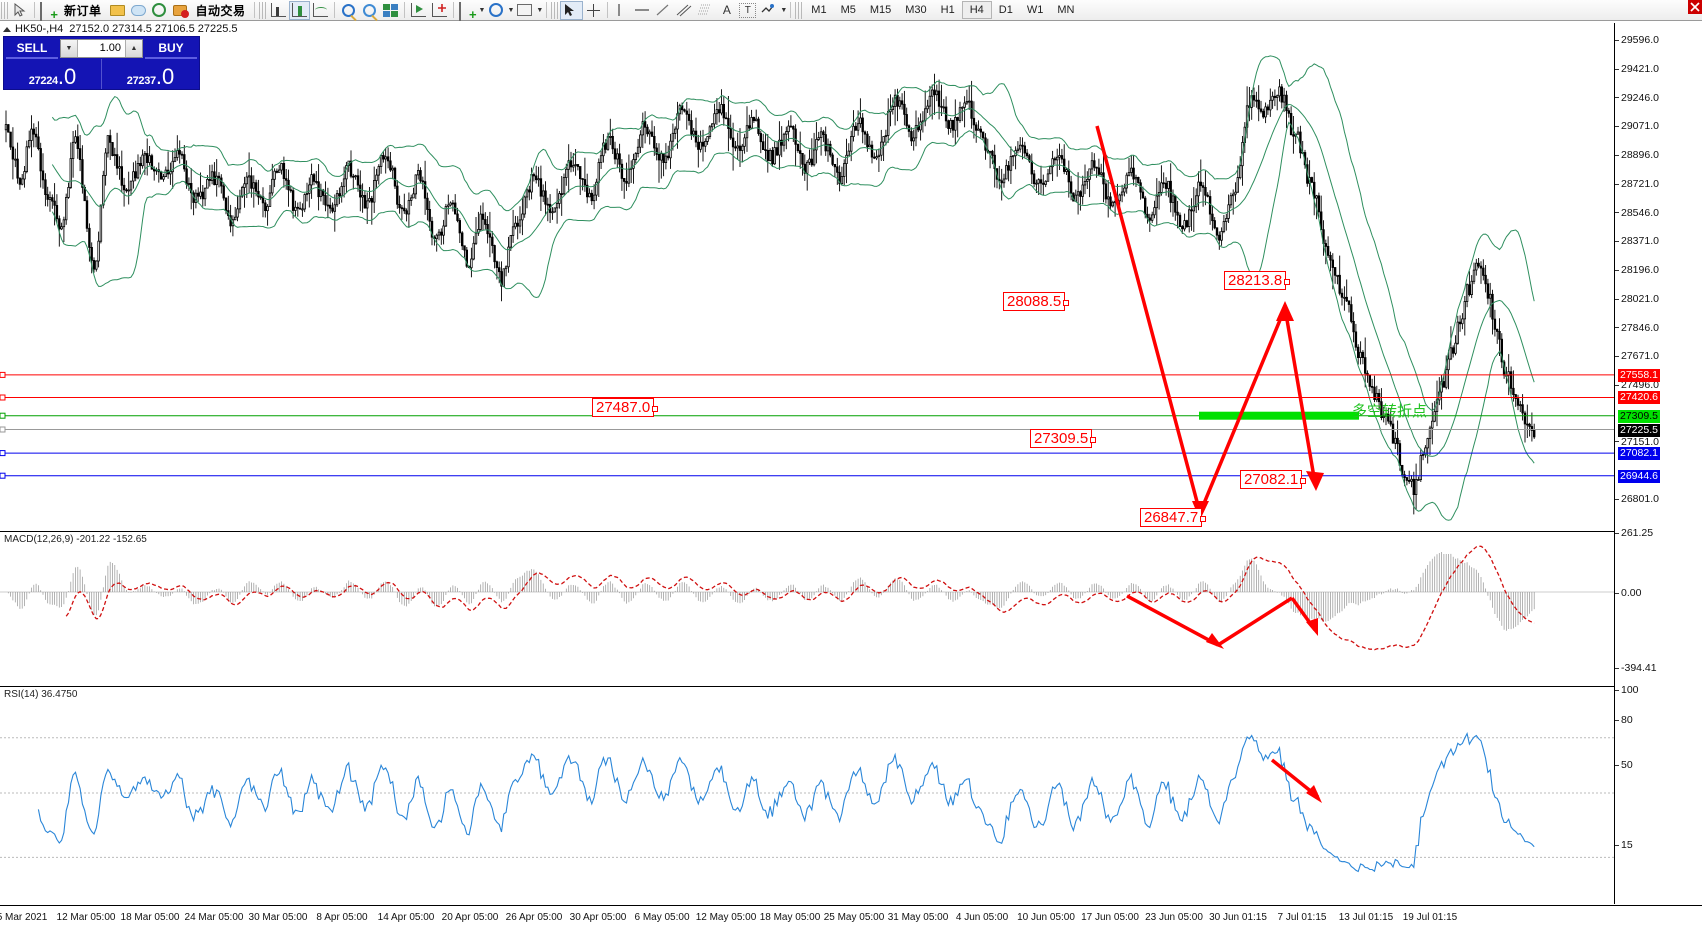 This screenshot has width=1702, height=939. I want to click on time-axis-label: 19 Jul 01:15, so click(1430, 917).